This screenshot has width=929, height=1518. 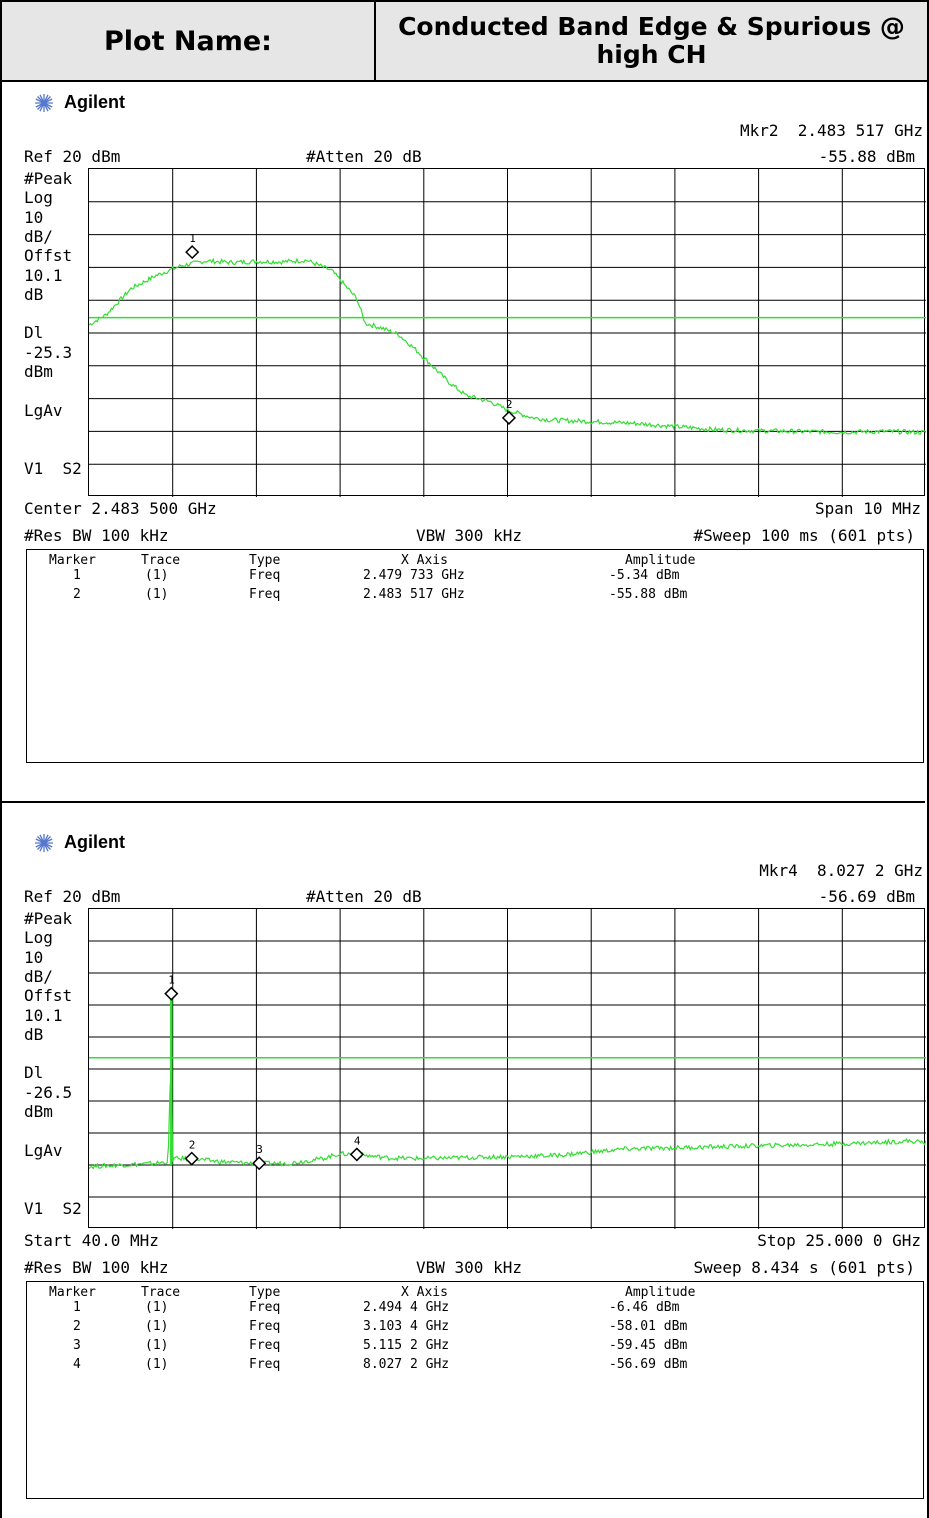 I want to click on marker-readout: Mkr2 2.483 517 GHz, so click(x=831, y=130).